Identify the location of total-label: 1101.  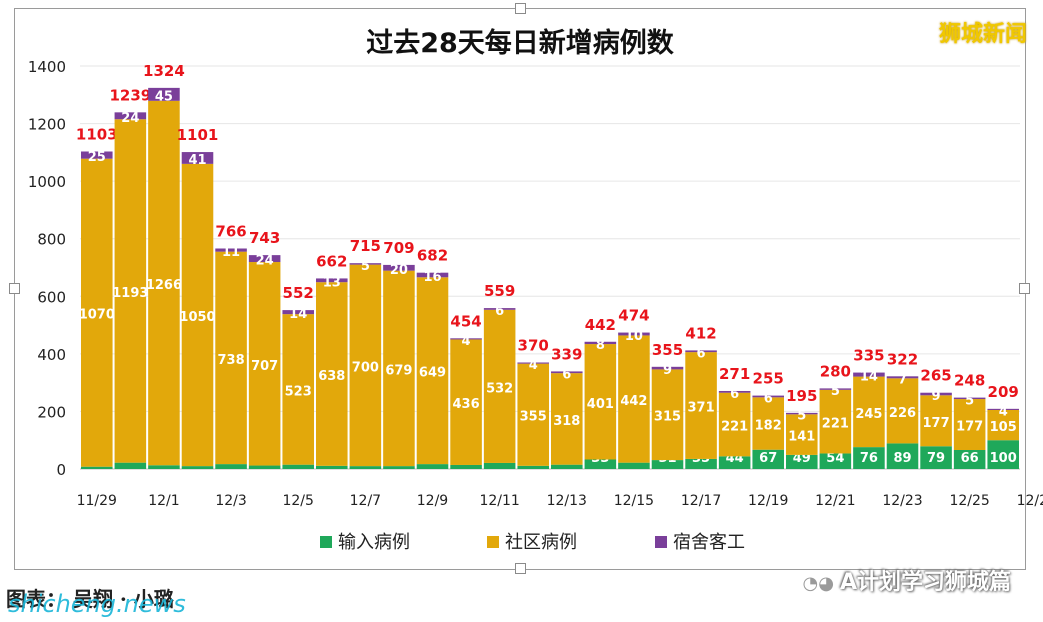
(198, 135).